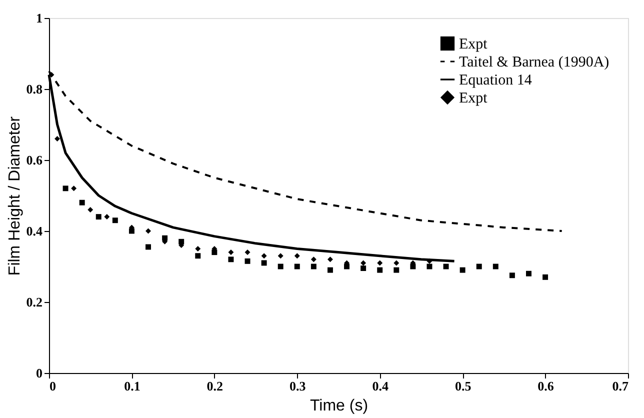 This screenshot has width=644, height=418. What do you see at coordinates (495, 80) in the screenshot?
I see `legend-label: Equation 14` at bounding box center [495, 80].